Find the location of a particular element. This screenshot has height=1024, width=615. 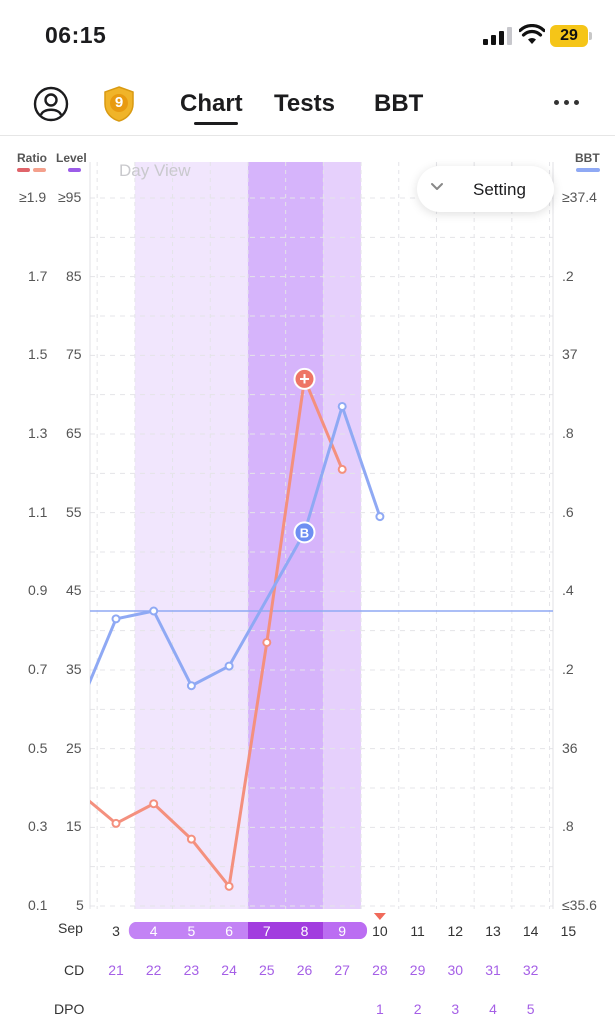

cycle-day-cell: 21 is located at coordinates (116, 970).